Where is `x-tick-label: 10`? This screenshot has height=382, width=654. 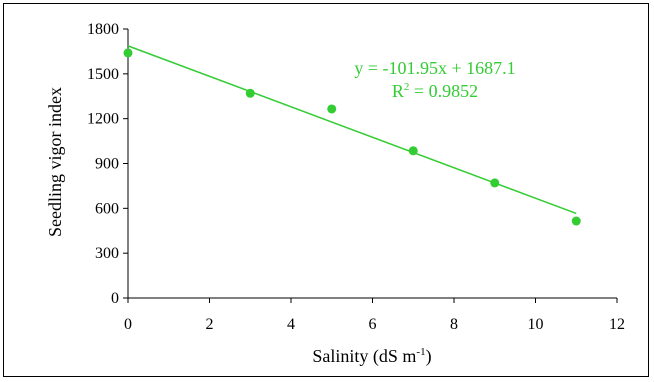 x-tick-label: 10 is located at coordinates (536, 324).